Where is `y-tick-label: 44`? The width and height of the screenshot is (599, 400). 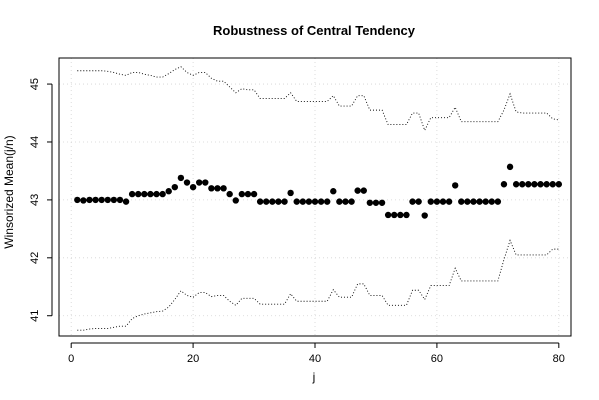
y-tick-label: 44 is located at coordinates (35, 142).